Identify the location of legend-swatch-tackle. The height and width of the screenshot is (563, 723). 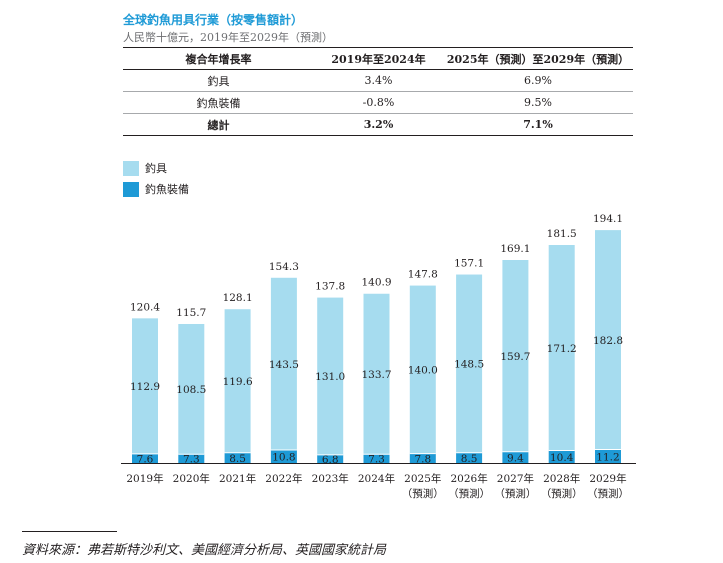
(131, 168).